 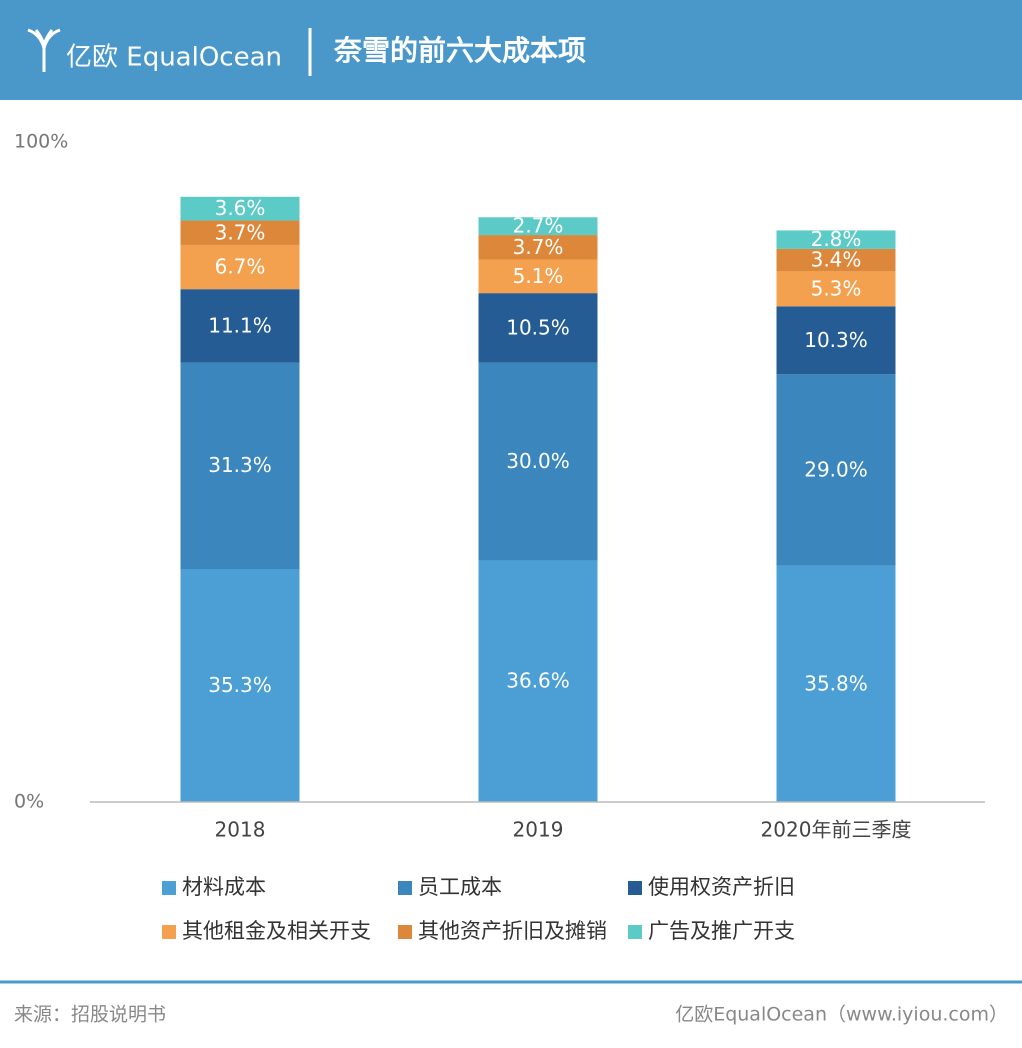 What do you see at coordinates (512, 931) in the screenshot?
I see `legend-label: 其他资产折旧及摊销` at bounding box center [512, 931].